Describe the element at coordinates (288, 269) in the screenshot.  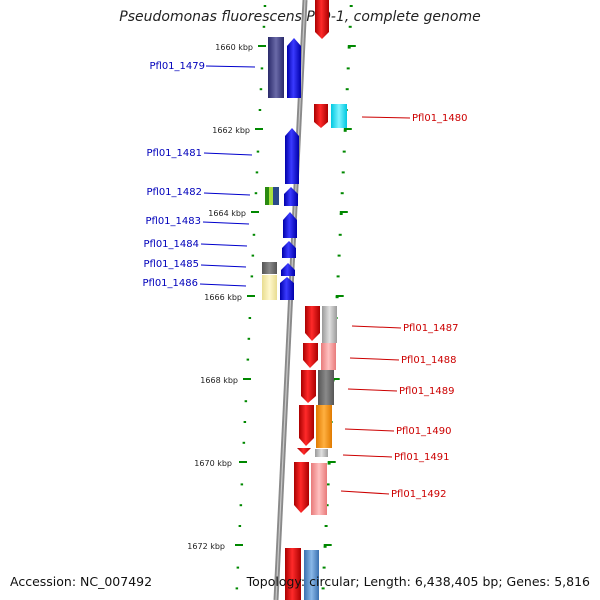
I see `gene-1485-arrow` at that location.